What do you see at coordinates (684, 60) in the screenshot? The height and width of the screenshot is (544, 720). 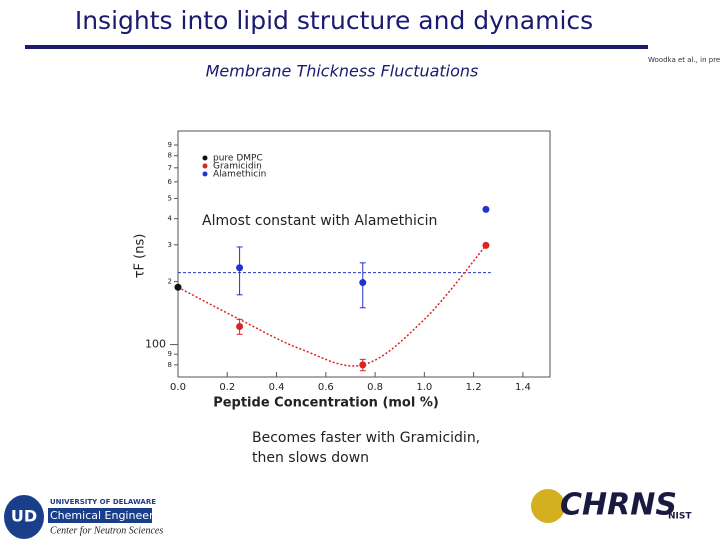 I see `citation: Woodka et al., in preparation.` at bounding box center [684, 60].